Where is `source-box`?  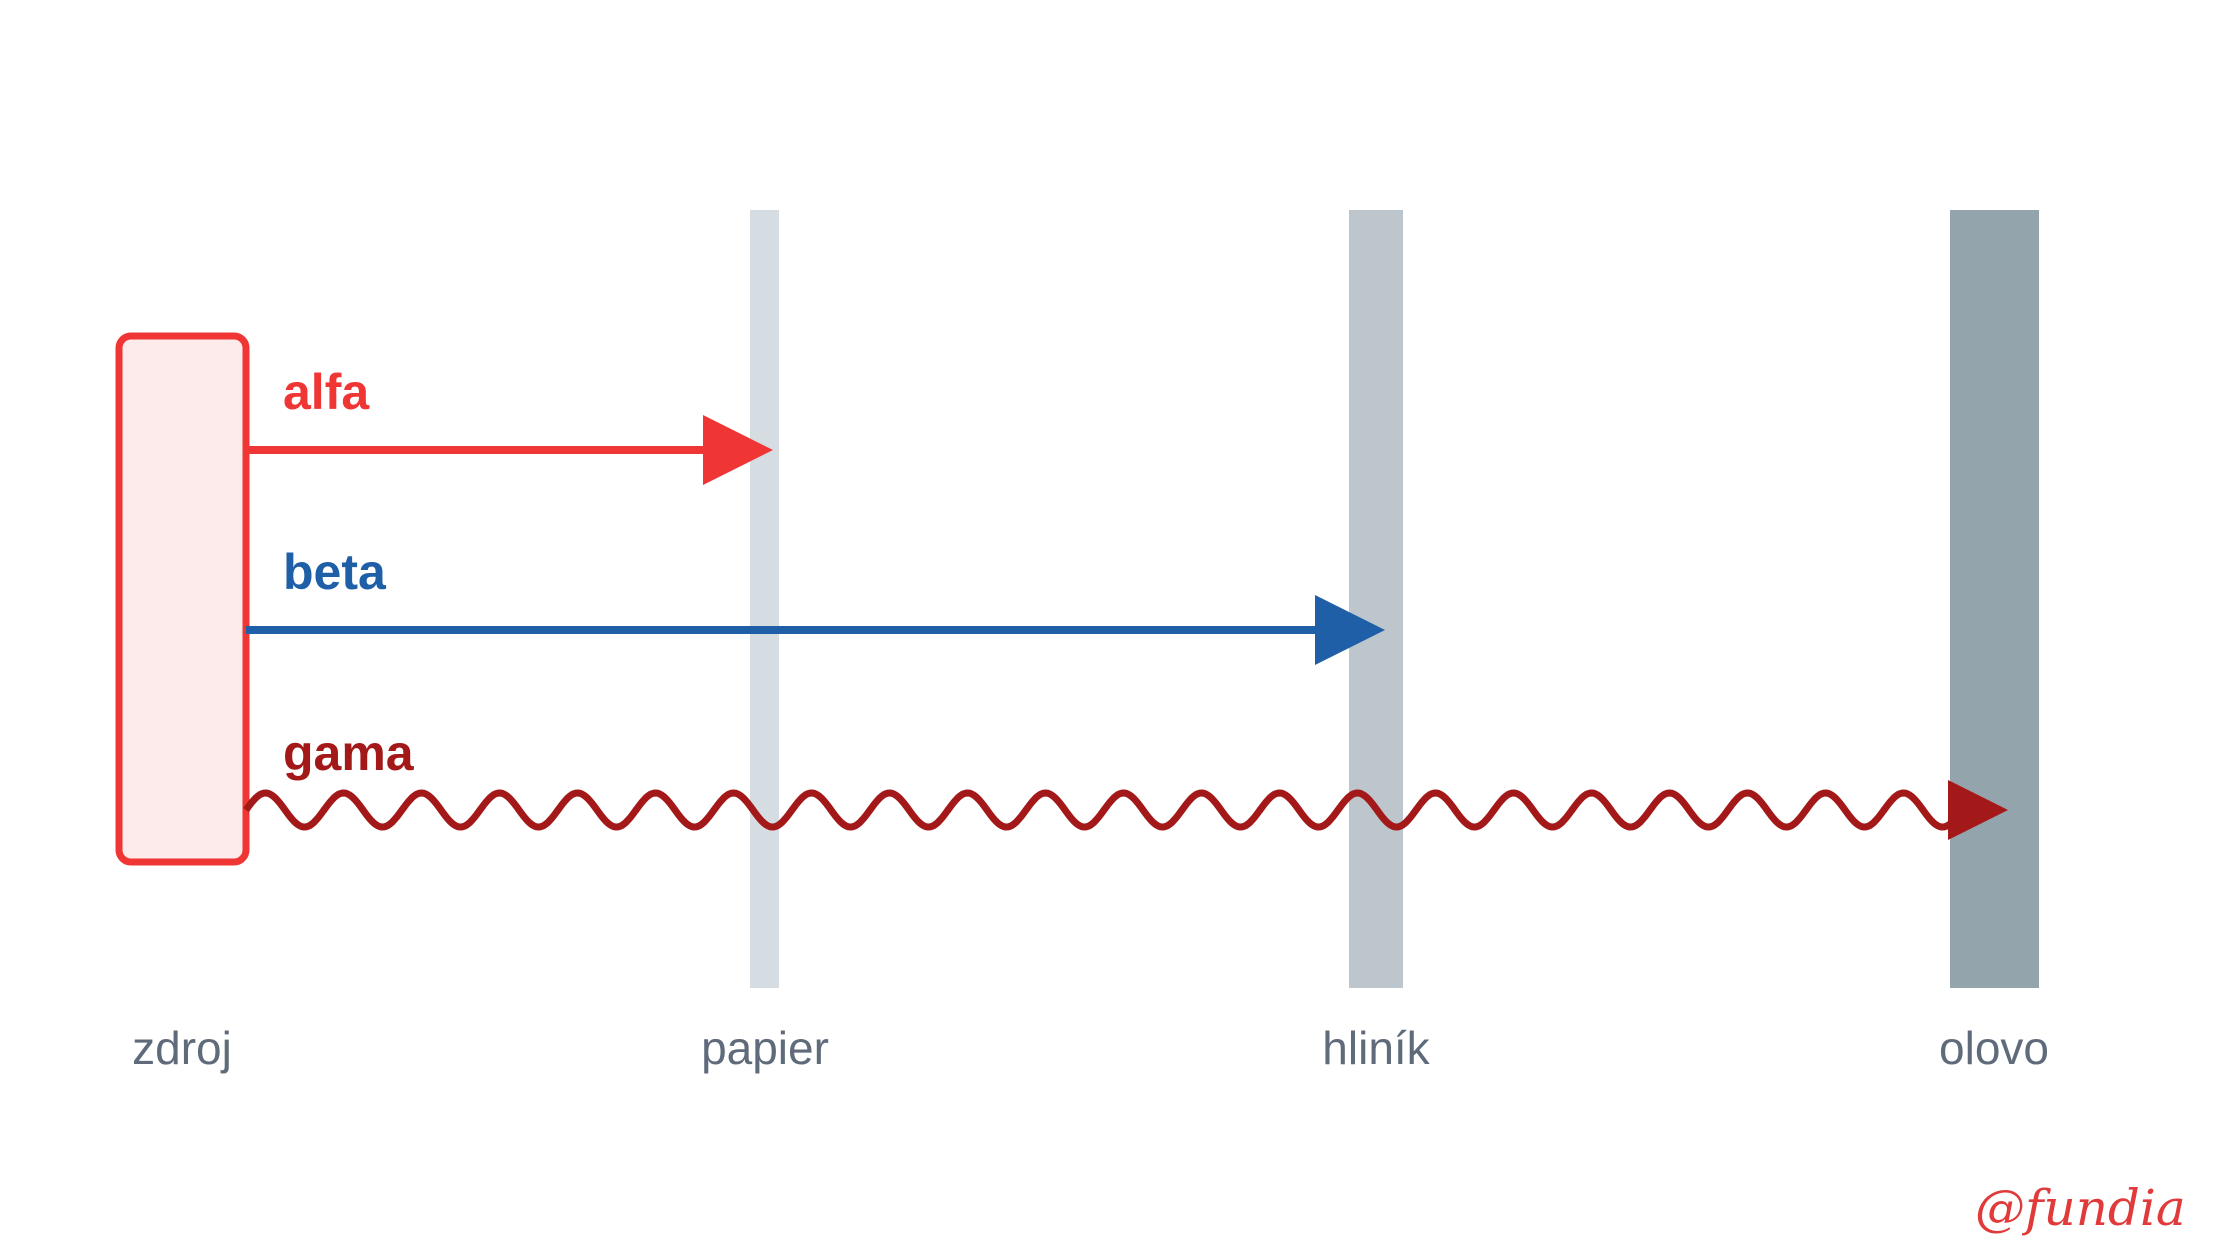 source-box is located at coordinates (182, 599).